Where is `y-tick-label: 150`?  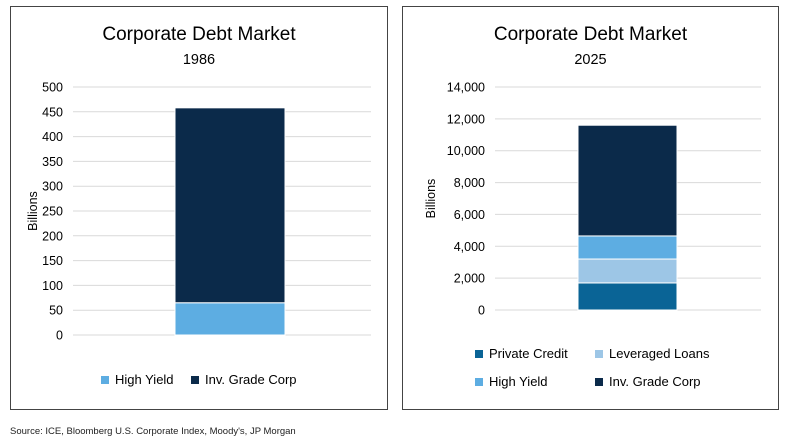 y-tick-label: 150 is located at coordinates (52, 261).